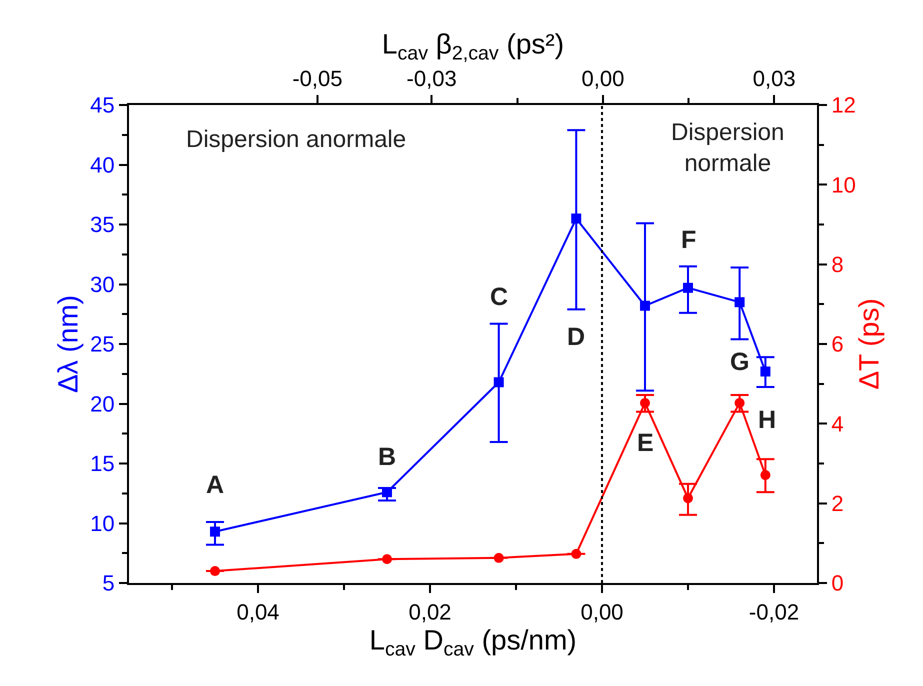 This screenshot has width=923, height=686. Describe the element at coordinates (102, 165) in the screenshot. I see `y-tick-label: 40` at that location.